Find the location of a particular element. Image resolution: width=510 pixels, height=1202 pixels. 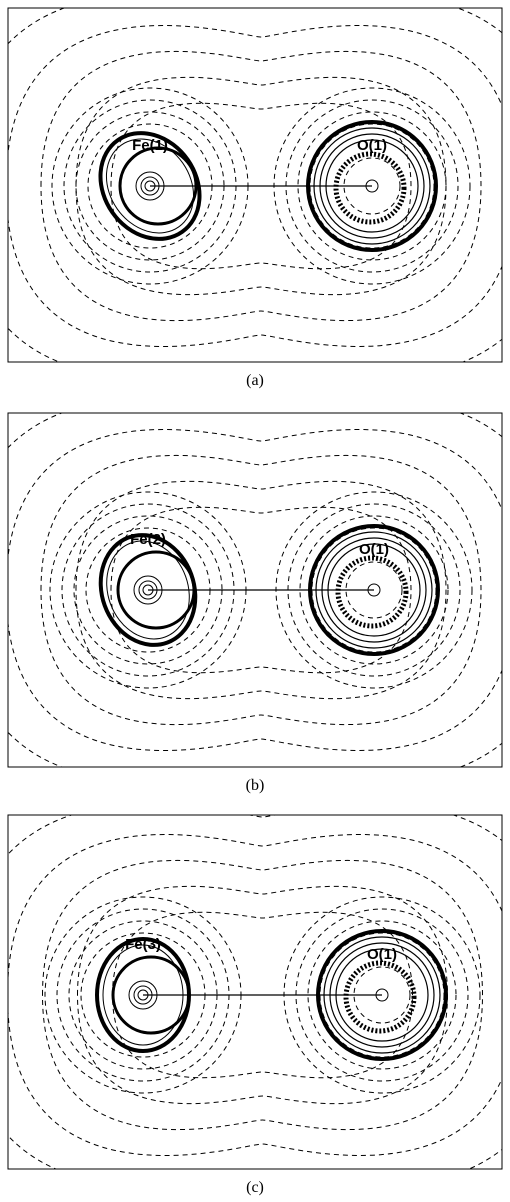

atom-label: Fe(3) is located at coordinates (143, 944).